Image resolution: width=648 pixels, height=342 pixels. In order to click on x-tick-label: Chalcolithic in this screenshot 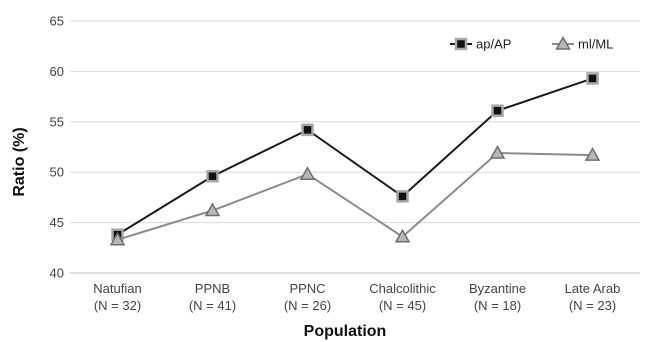, I will do `click(402, 288)`.